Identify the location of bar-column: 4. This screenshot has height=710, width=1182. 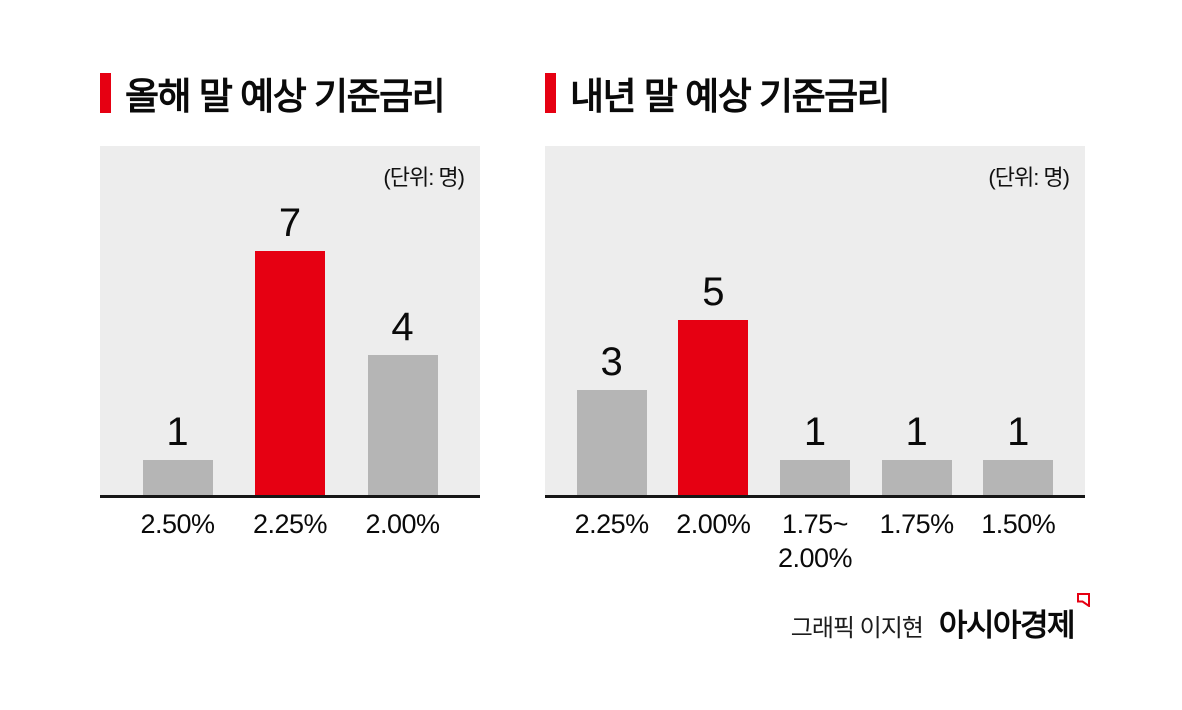
(402, 400).